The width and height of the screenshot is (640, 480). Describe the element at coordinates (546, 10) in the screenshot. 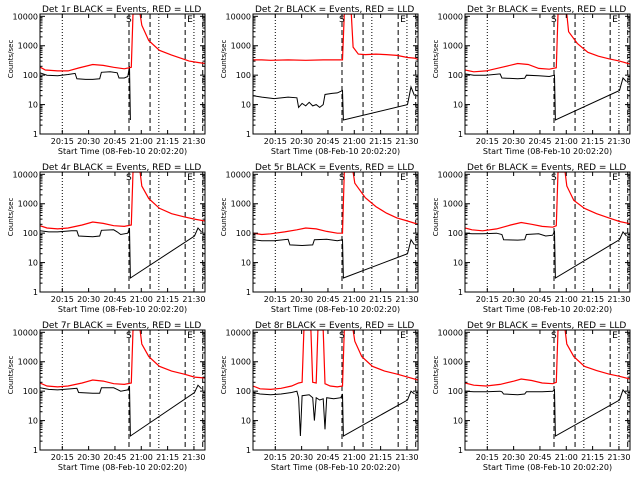

I see `panel-title: Det 3r BLACK = Events, RED = LLD` at that location.